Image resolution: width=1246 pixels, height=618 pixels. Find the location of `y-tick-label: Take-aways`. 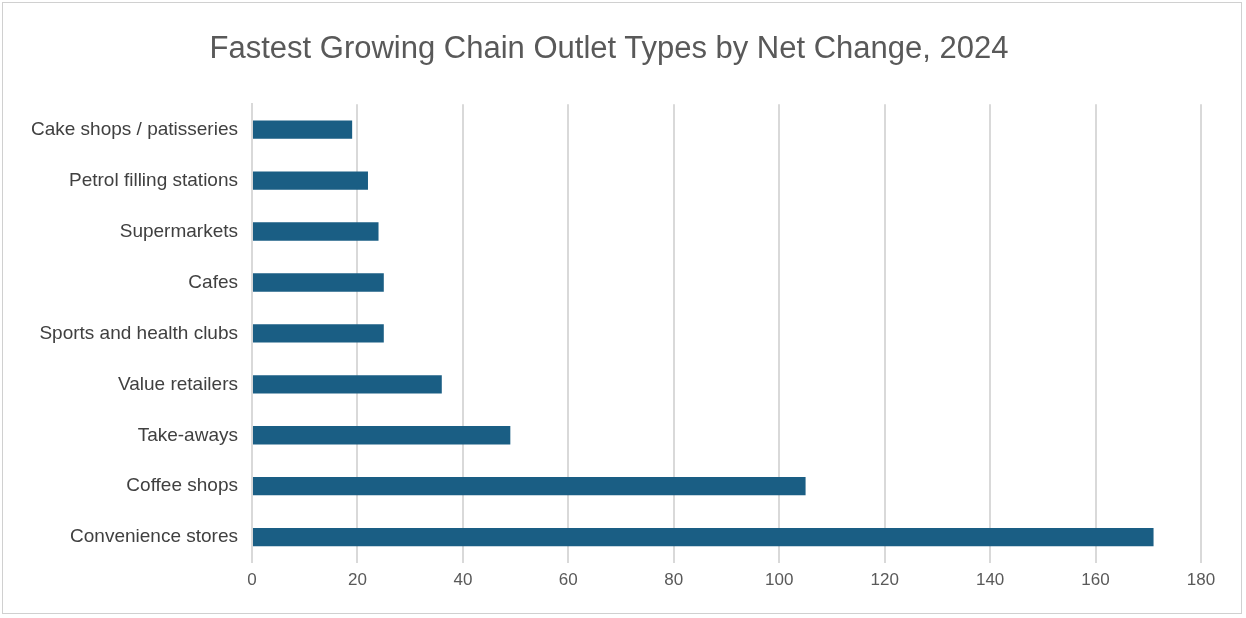

y-tick-label: Take-aways is located at coordinates (187, 434).